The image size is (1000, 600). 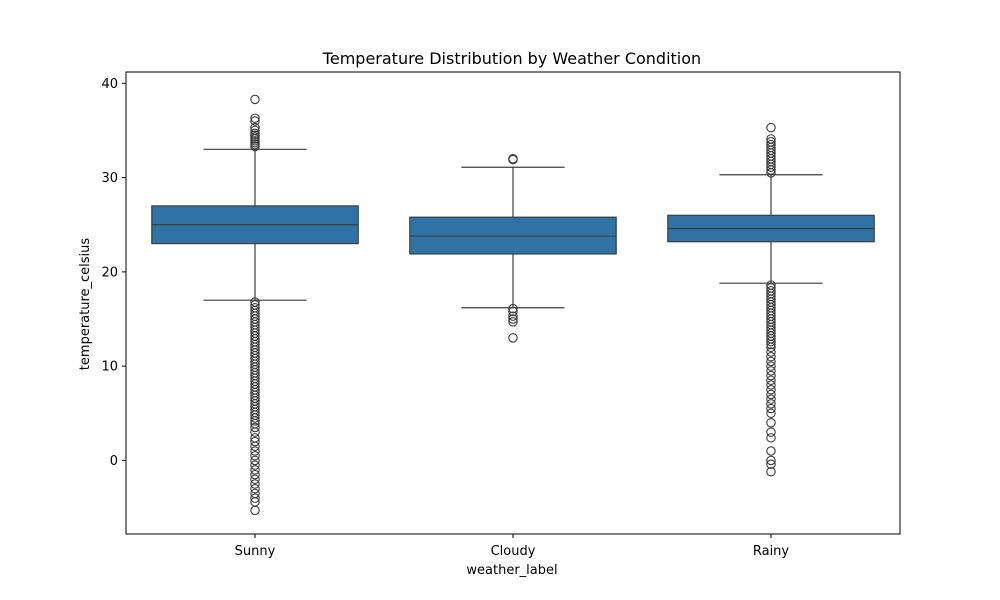 I want to click on y-tick-label: 30, so click(x=109, y=178).